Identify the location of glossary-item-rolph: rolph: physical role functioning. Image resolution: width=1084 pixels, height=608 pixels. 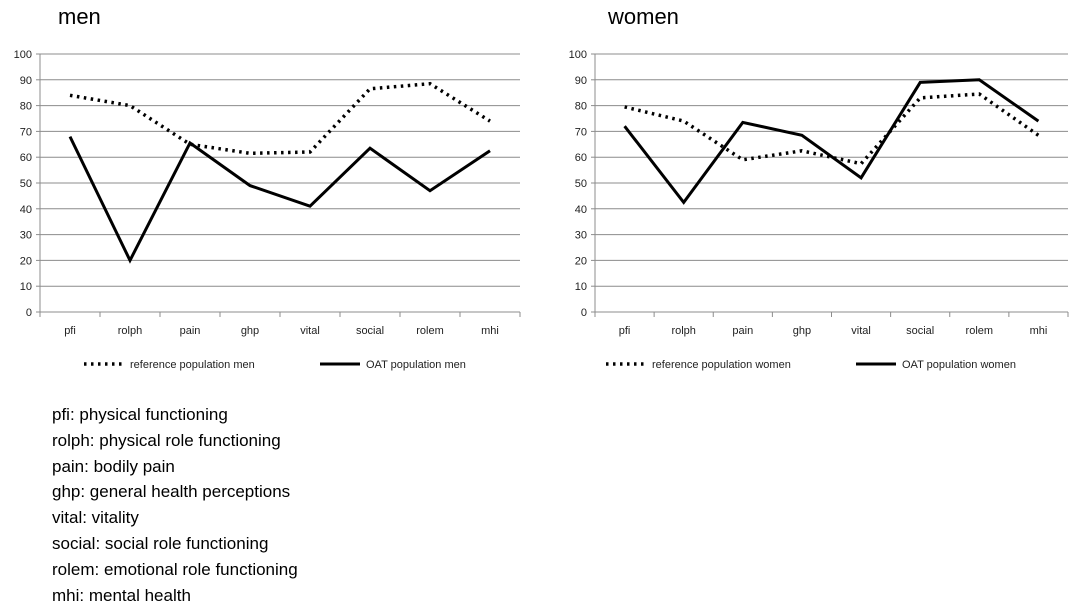
(166, 440).